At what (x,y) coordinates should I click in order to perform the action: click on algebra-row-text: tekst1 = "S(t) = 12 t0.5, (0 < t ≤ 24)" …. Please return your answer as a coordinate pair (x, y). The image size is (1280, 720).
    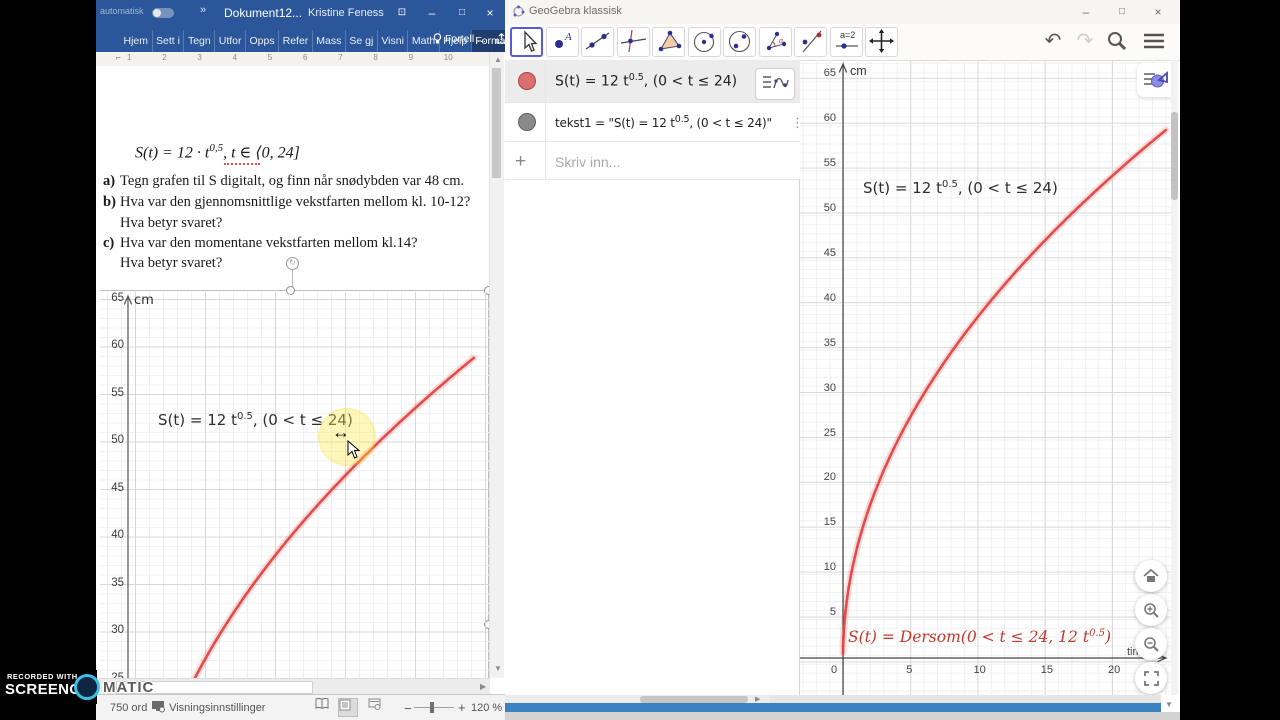
    Looking at the image, I should click on (654, 122).